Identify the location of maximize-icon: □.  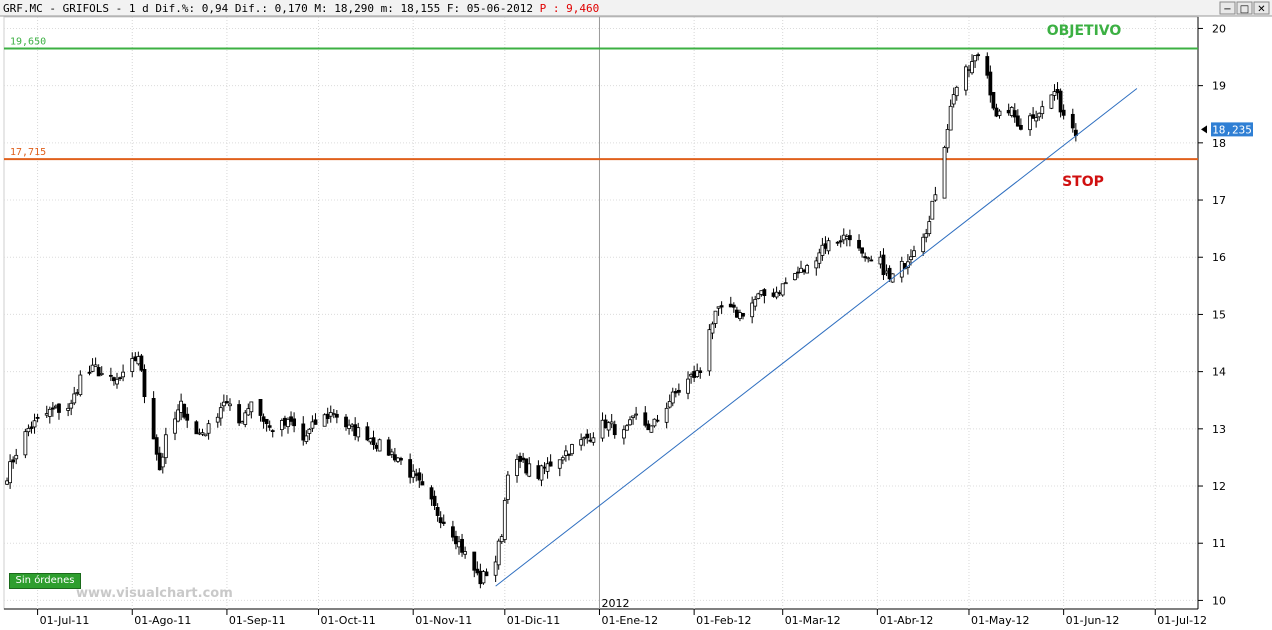
(1244, 9).